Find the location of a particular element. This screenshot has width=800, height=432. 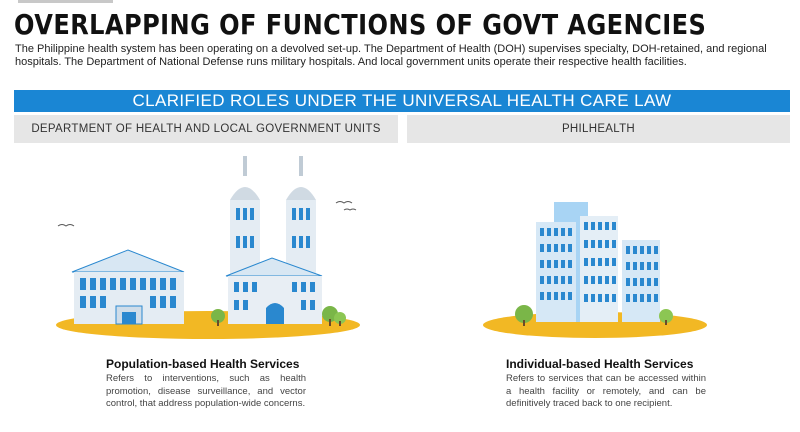

office-tower-icon is located at coordinates (595, 270).